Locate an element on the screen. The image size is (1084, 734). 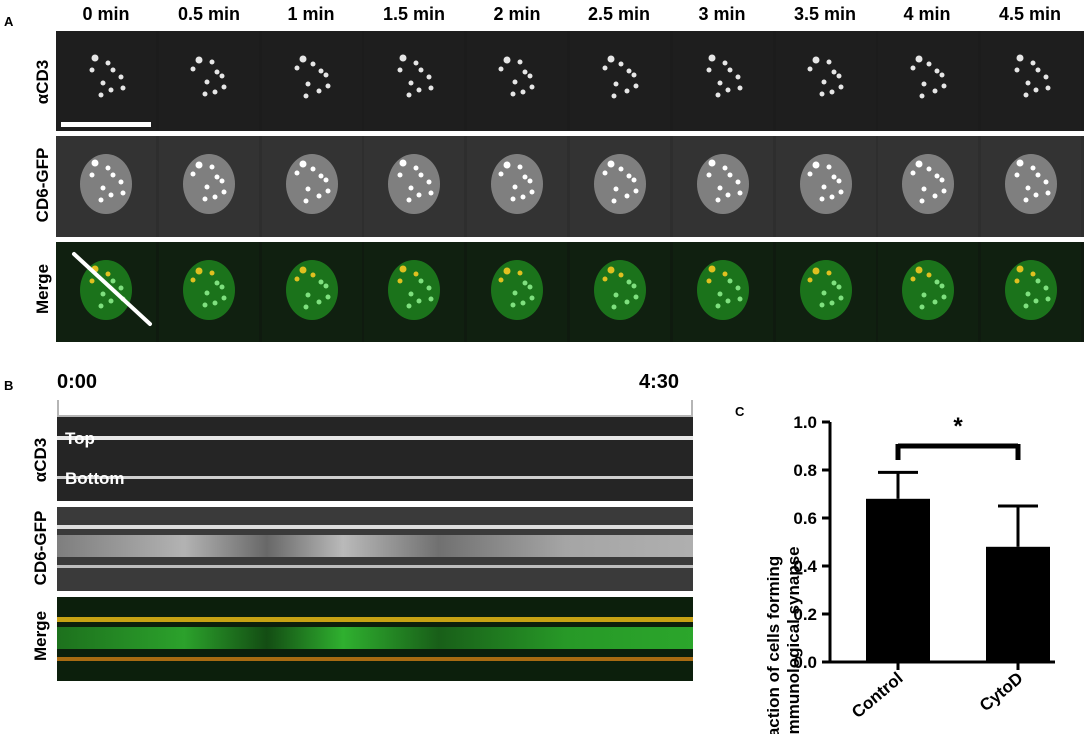
timepoint-label: 0.5 min is located at coordinates (209, 14).